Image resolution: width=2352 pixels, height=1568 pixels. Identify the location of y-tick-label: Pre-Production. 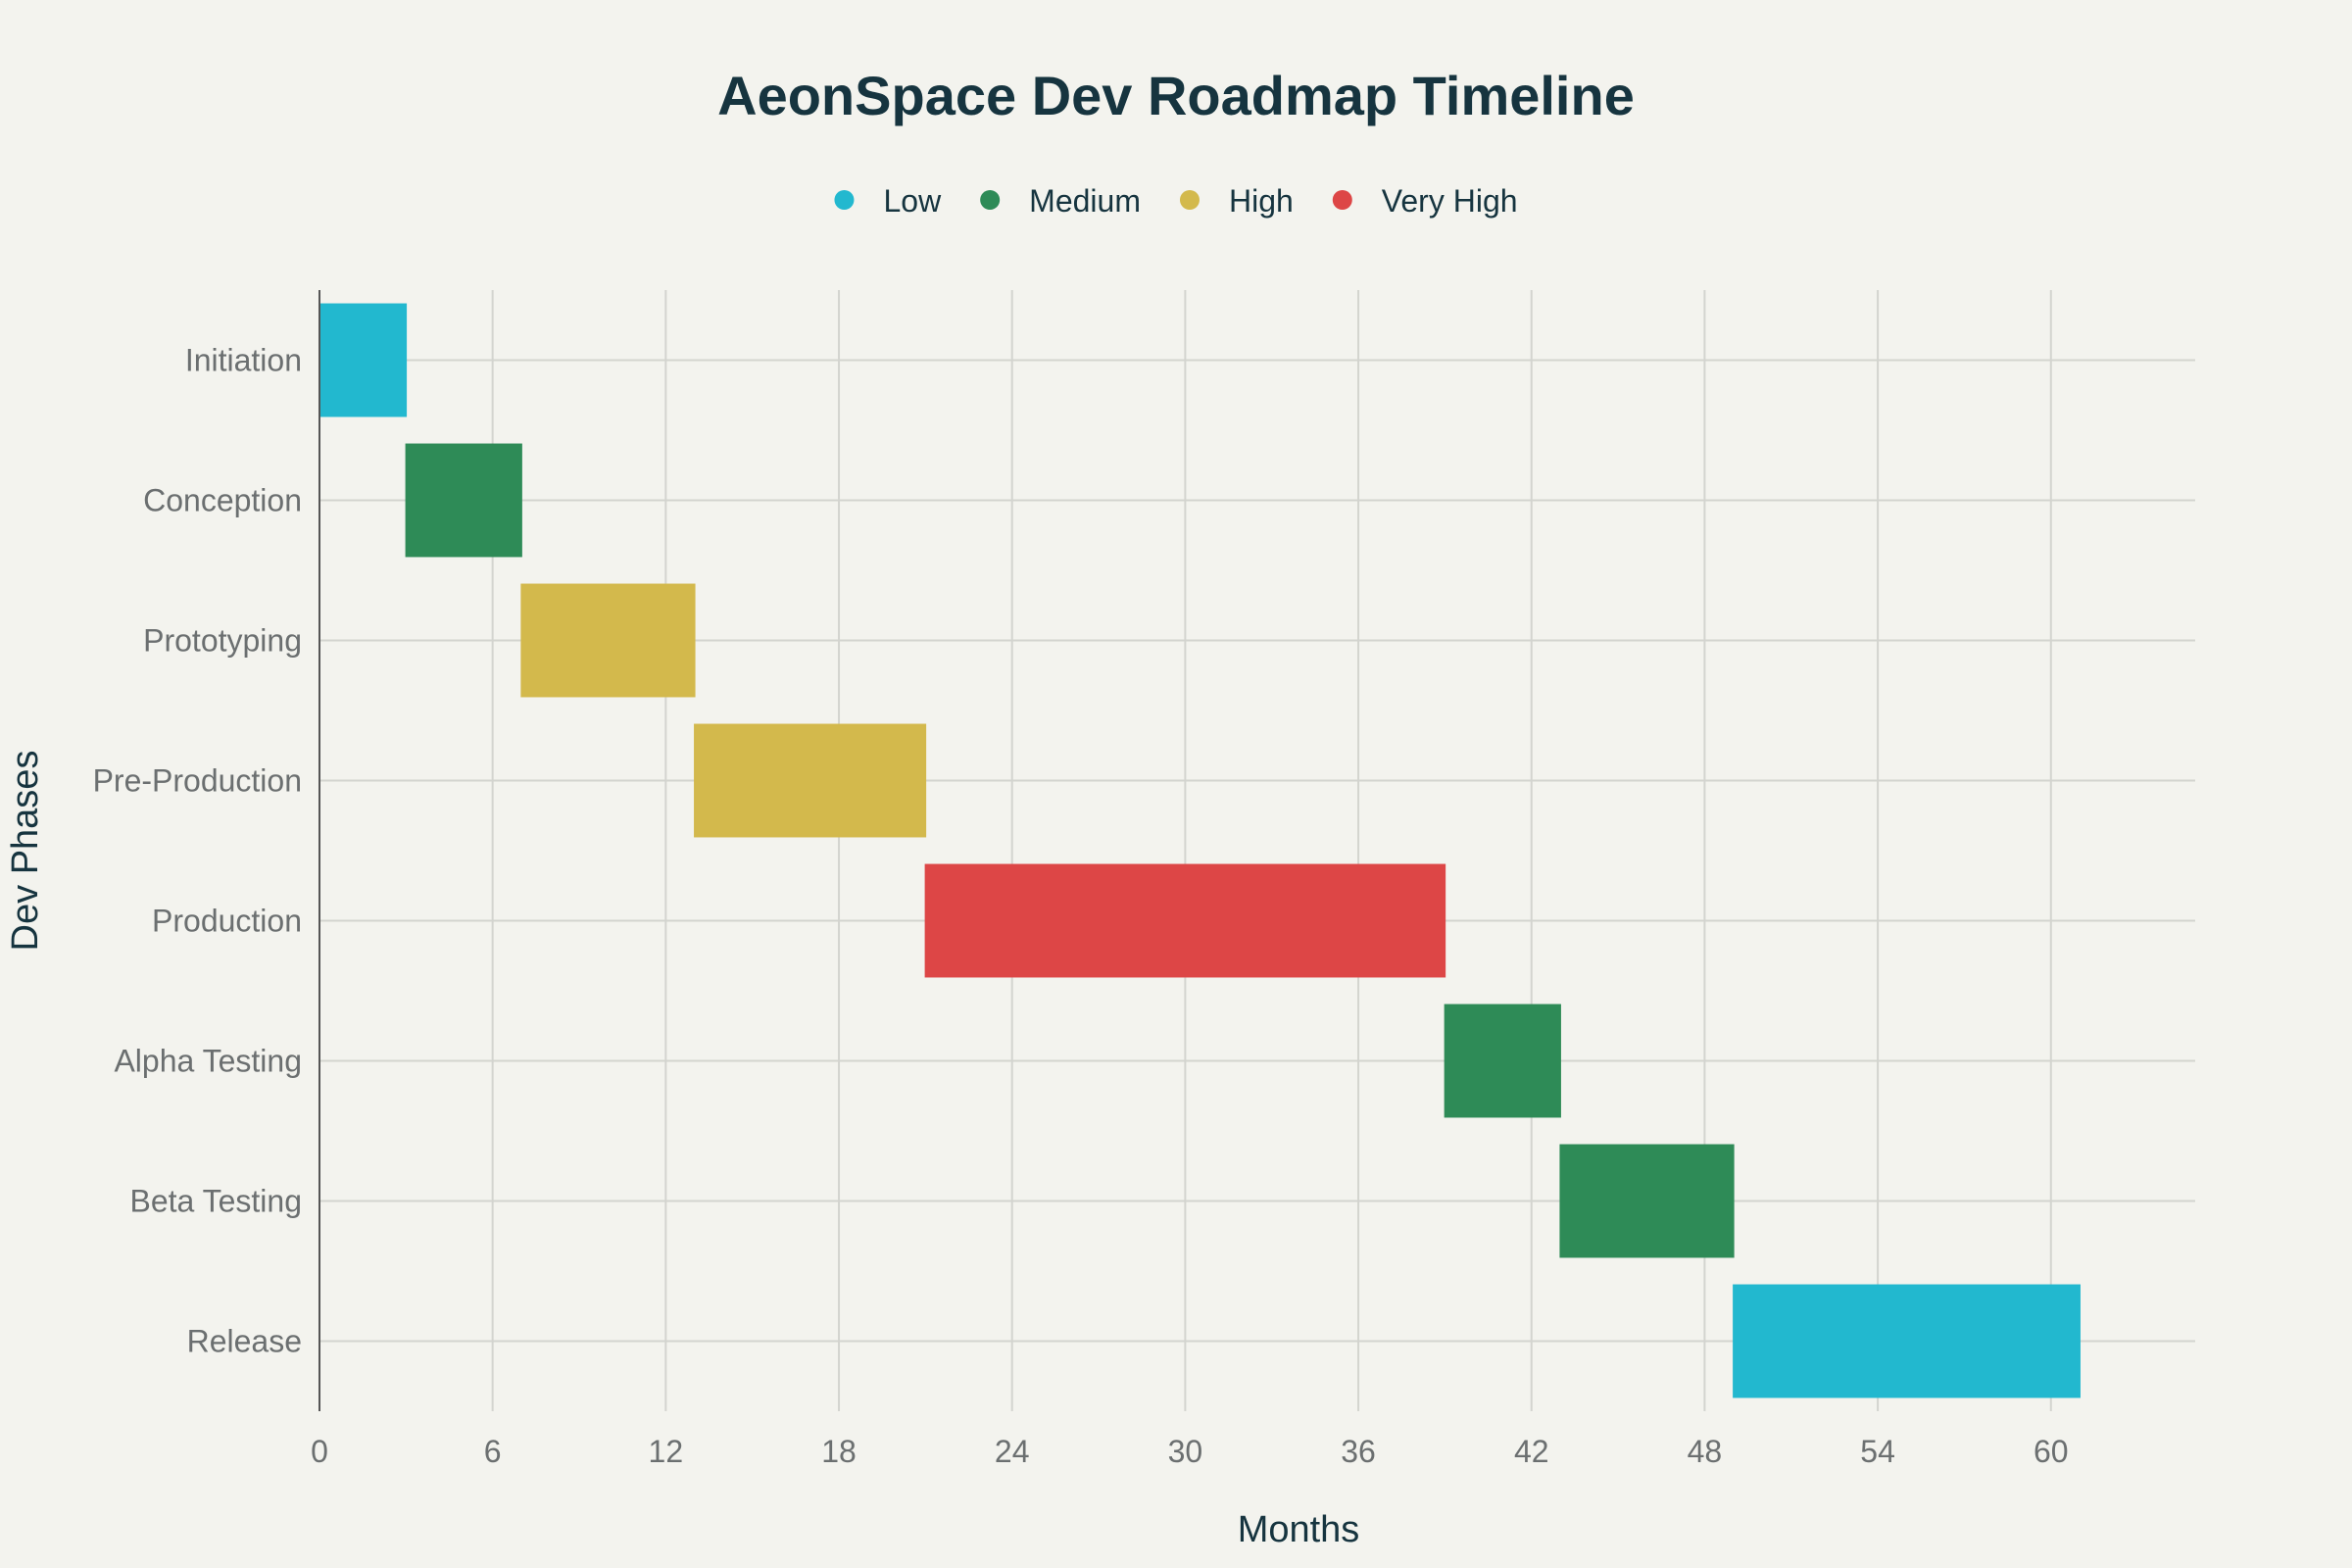
(197, 781).